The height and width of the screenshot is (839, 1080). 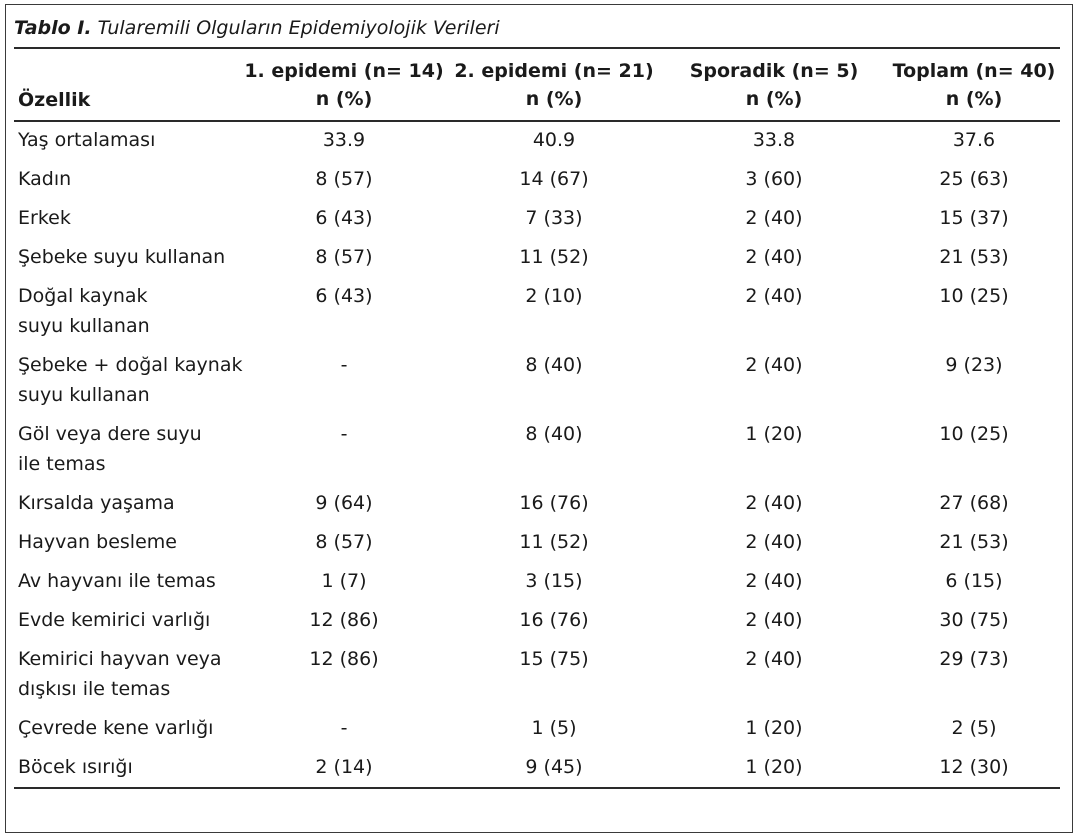 I want to click on row-label: Kadın, so click(x=148, y=179).